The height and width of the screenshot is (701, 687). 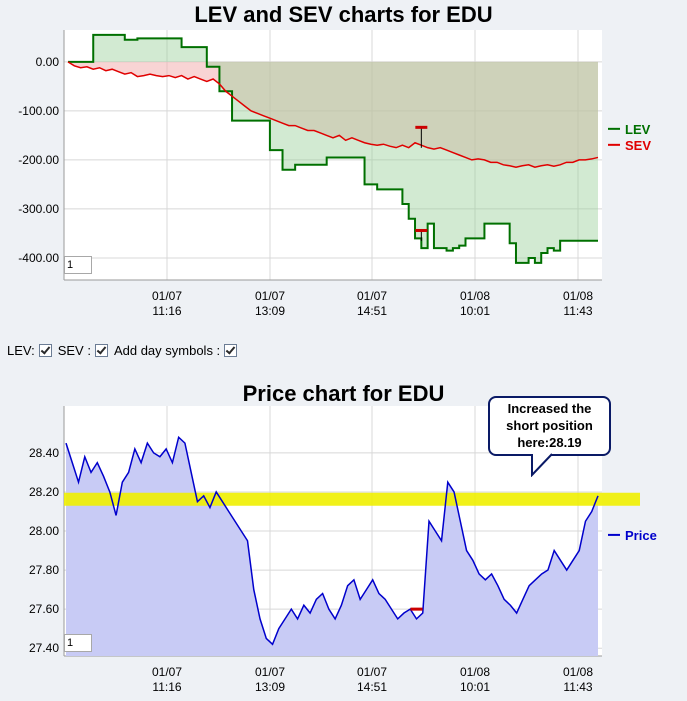 What do you see at coordinates (44, 609) in the screenshot?
I see `y-tick-label: 27.60` at bounding box center [44, 609].